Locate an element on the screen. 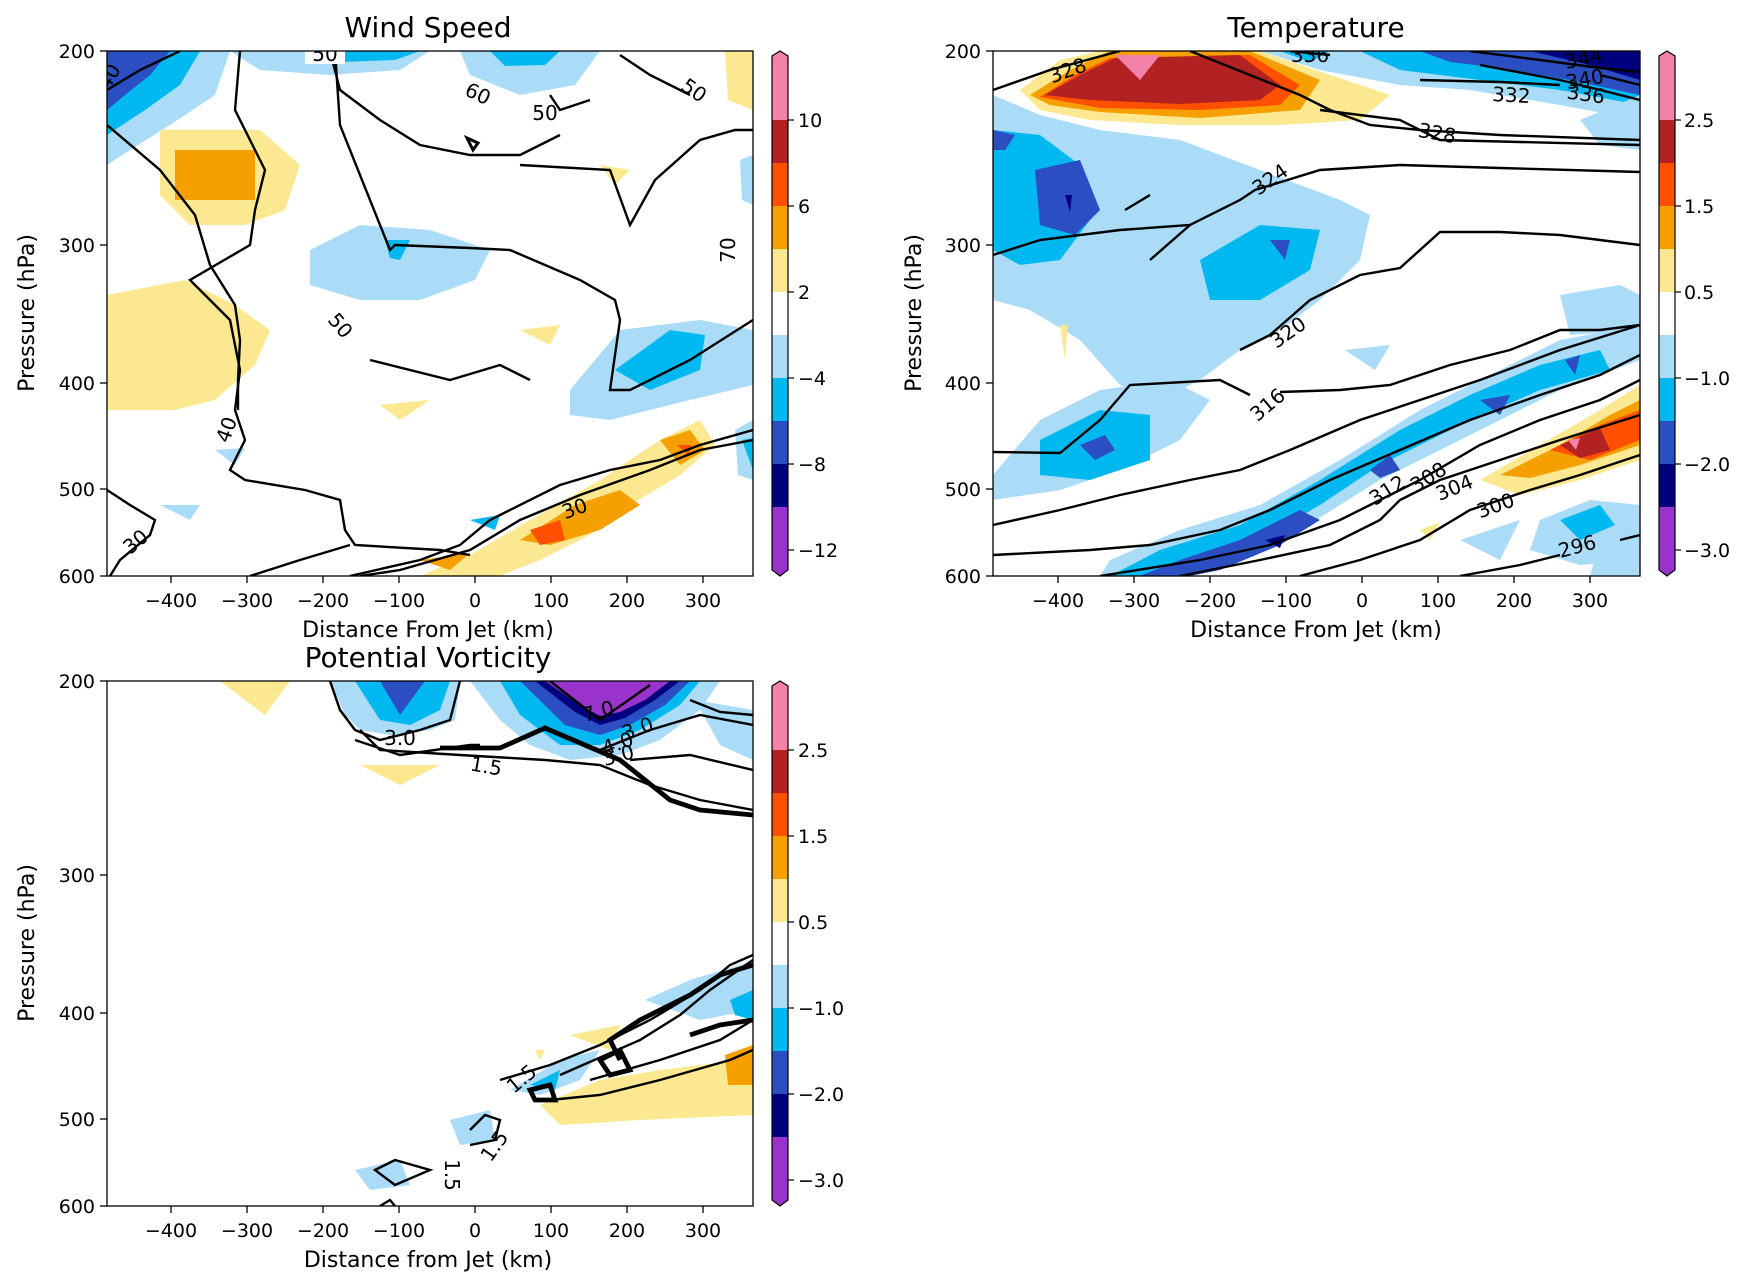 Image resolution: width=1747 pixels, height=1288 pixels. x-tick-label: −300 is located at coordinates (247, 1231).